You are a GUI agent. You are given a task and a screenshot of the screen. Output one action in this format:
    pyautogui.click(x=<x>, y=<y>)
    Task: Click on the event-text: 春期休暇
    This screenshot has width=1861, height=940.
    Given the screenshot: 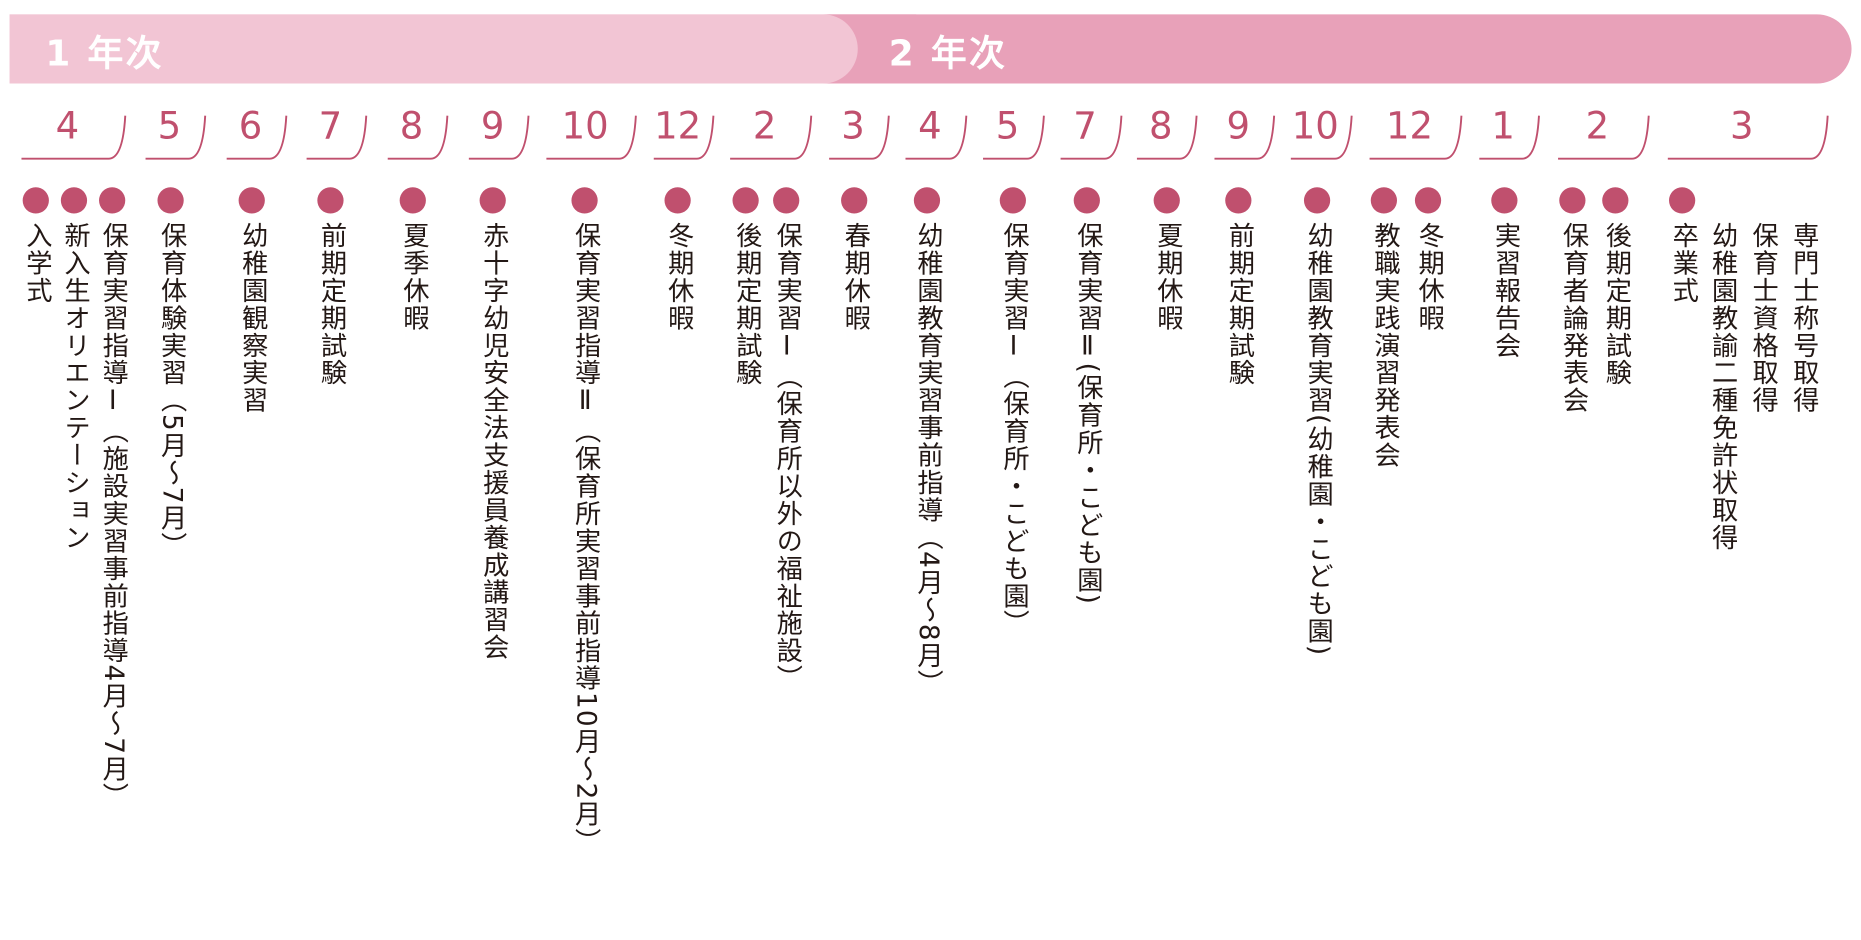 What is the action you would take?
    pyautogui.click(x=854, y=276)
    